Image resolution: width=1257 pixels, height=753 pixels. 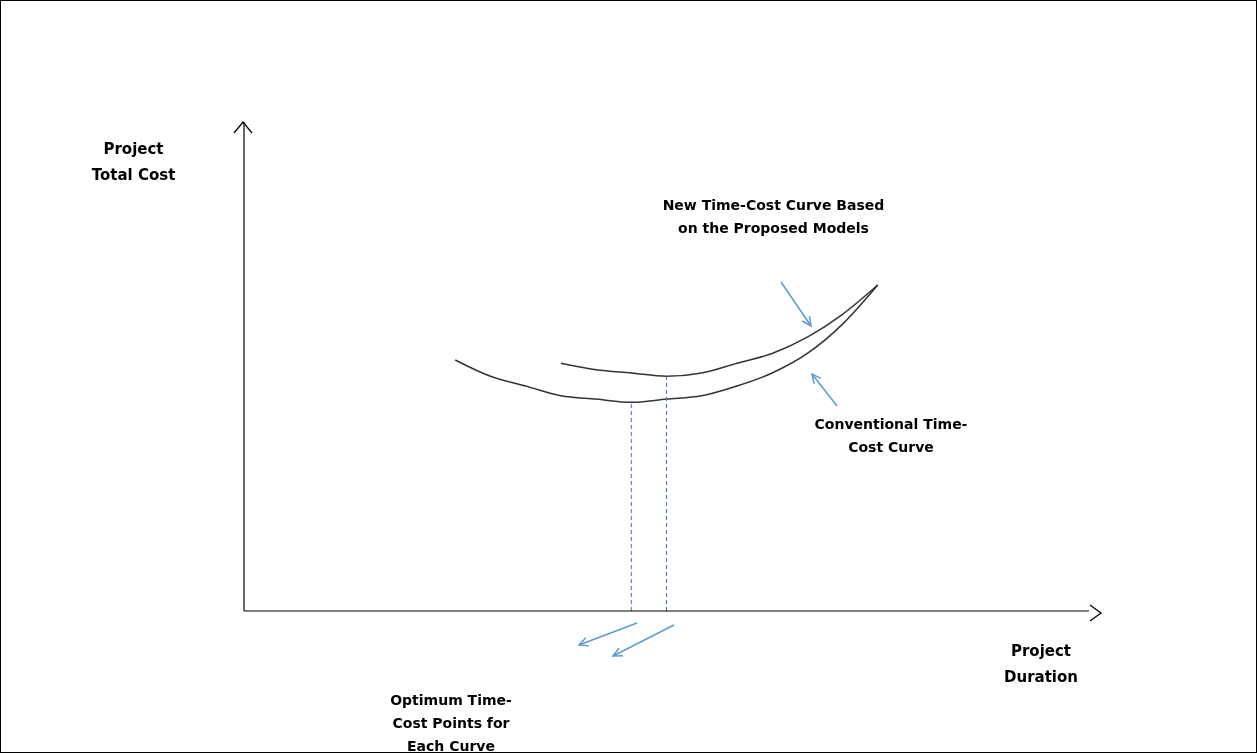 I want to click on text: Project Total Cost, so click(x=133, y=162).